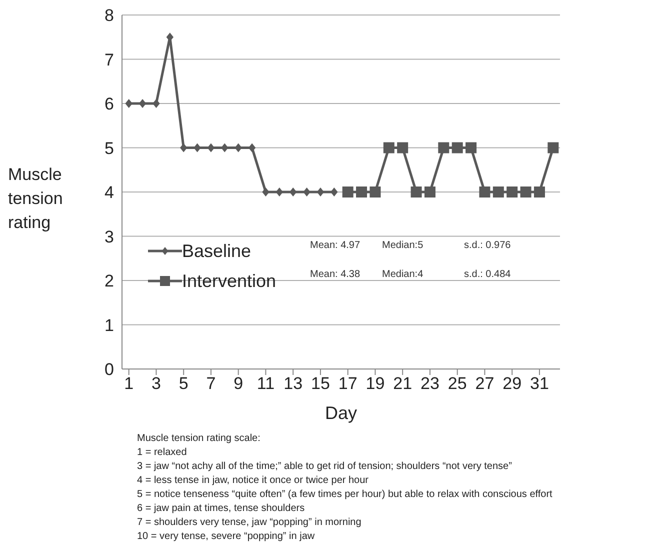 This screenshot has width=652, height=553. Describe the element at coordinates (249, 523) in the screenshot. I see `text: 7 = shoulders very tense, jaw “popping” in morning` at that location.